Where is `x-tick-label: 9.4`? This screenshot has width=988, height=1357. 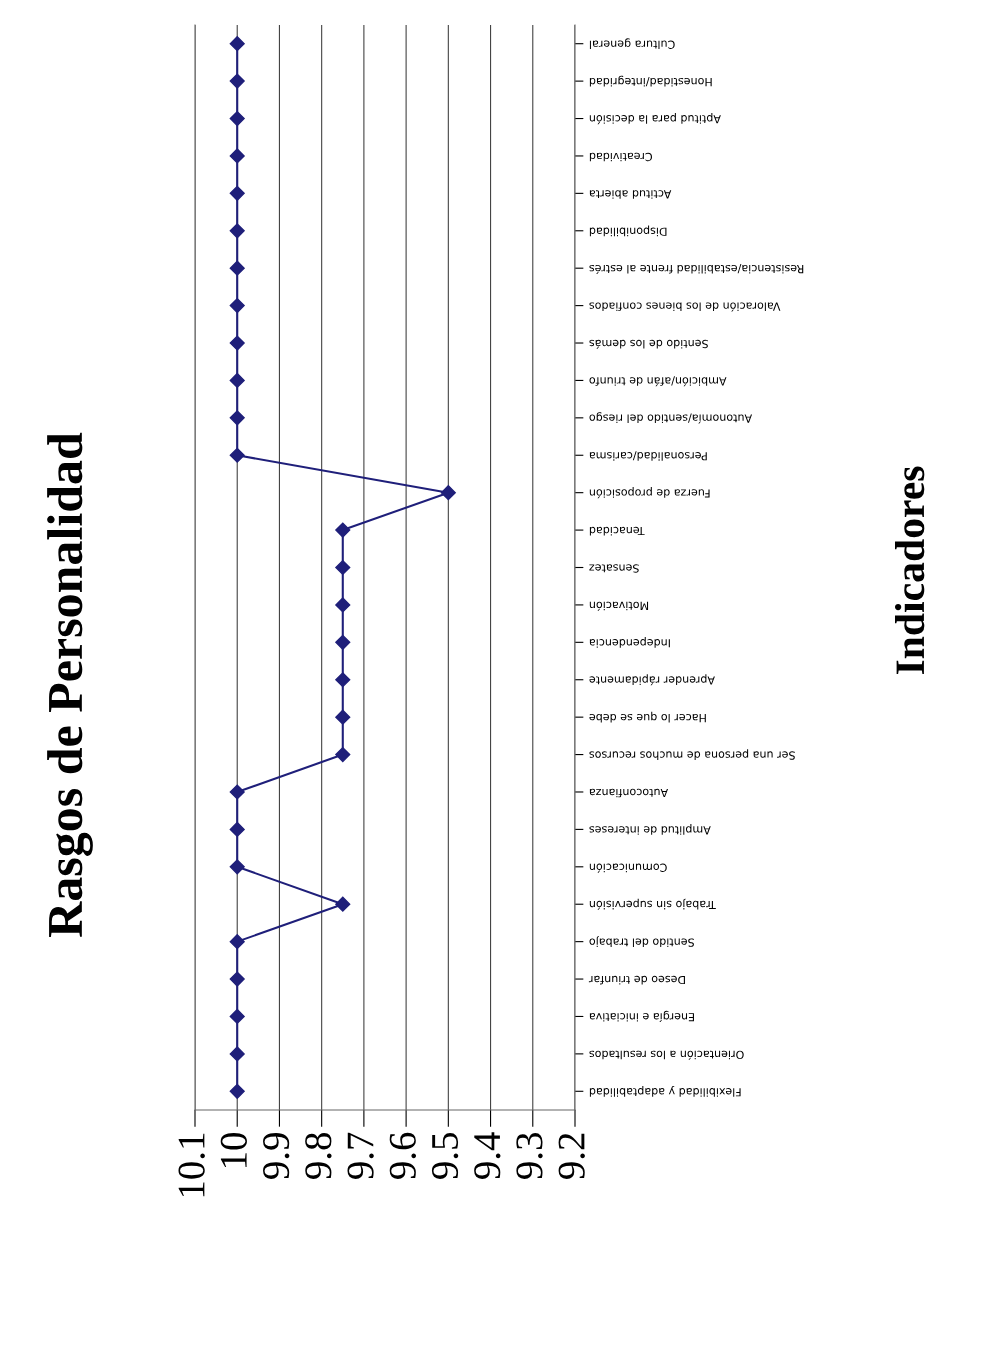
x-tick-label: 9.4 is located at coordinates (487, 1155).